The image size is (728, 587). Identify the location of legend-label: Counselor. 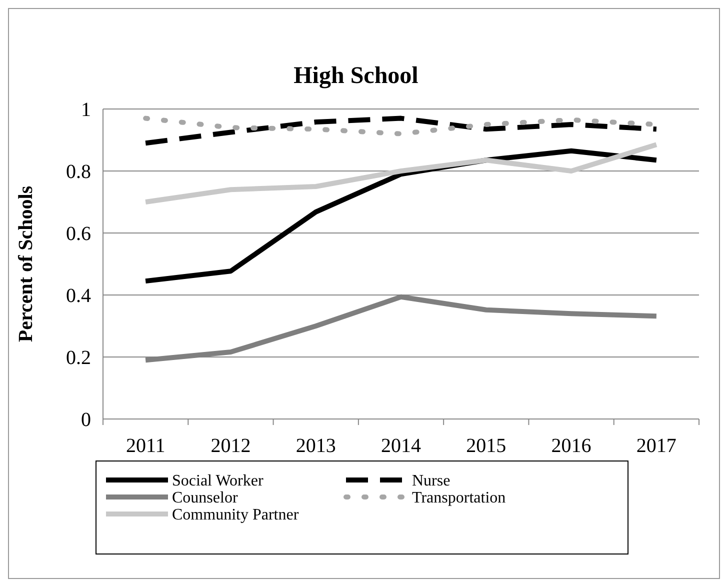
(205, 498).